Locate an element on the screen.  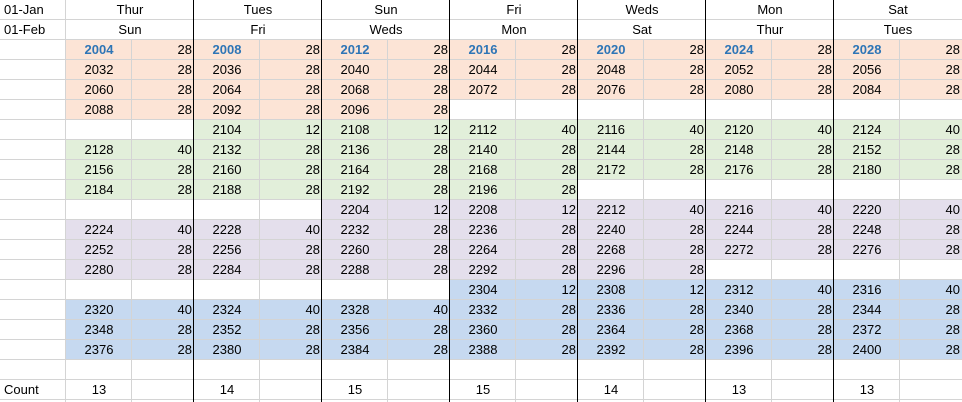
feb-weekday-header: Sun is located at coordinates (130, 29).